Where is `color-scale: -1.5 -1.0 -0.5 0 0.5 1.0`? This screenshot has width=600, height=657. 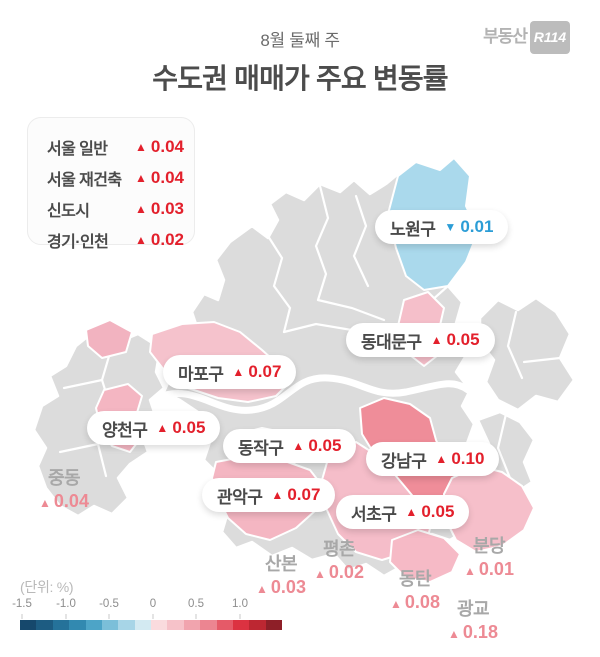 color-scale: -1.5 -1.0 -0.5 0 0.5 1.0 is located at coordinates (147, 615).